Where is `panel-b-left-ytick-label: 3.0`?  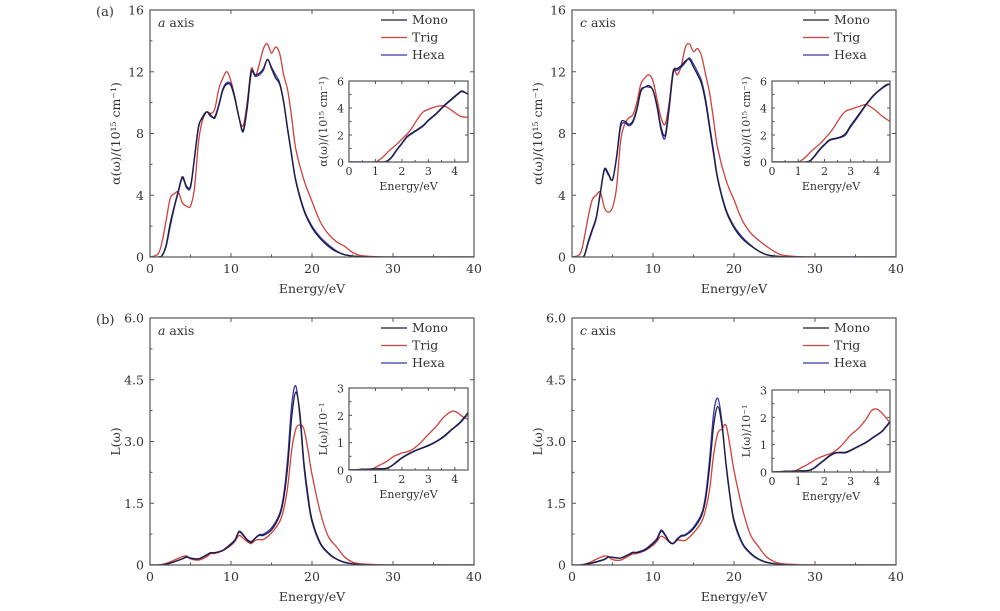 panel-b-left-ytick-label: 3.0 is located at coordinates (134, 441).